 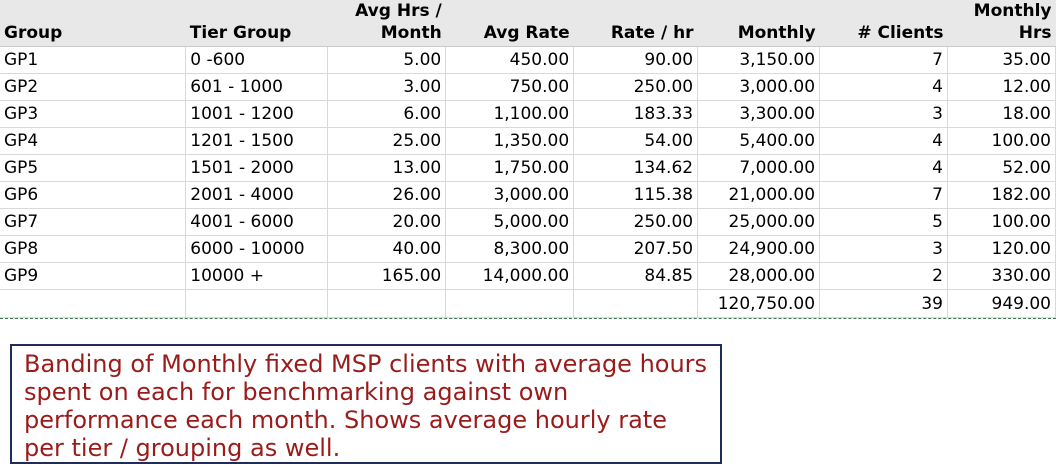 What do you see at coordinates (636, 249) in the screenshot?
I see `cell-rate-hr: 207.50` at bounding box center [636, 249].